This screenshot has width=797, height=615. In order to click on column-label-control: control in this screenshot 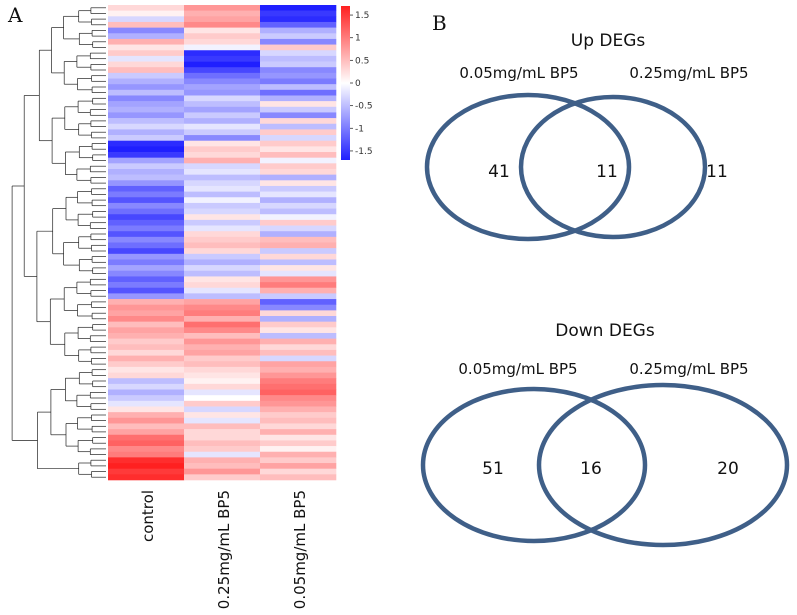, I will do `click(148, 516)`.